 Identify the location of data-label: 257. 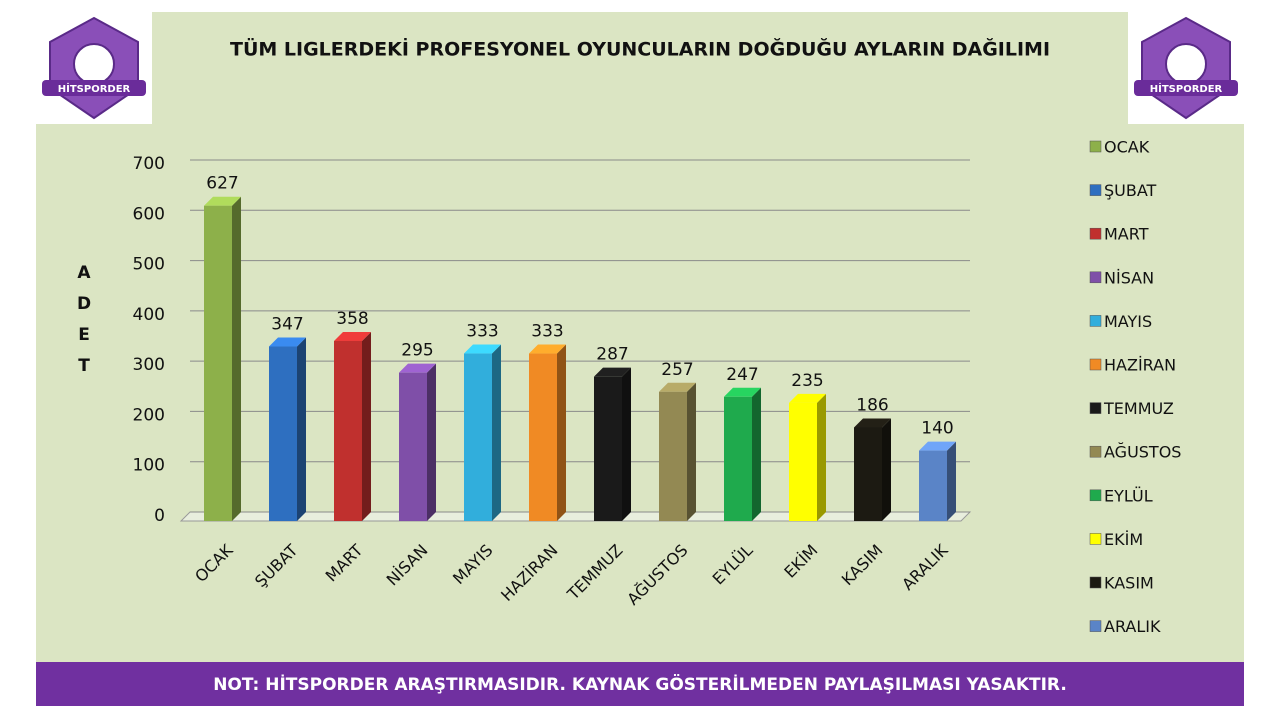
(677, 370).